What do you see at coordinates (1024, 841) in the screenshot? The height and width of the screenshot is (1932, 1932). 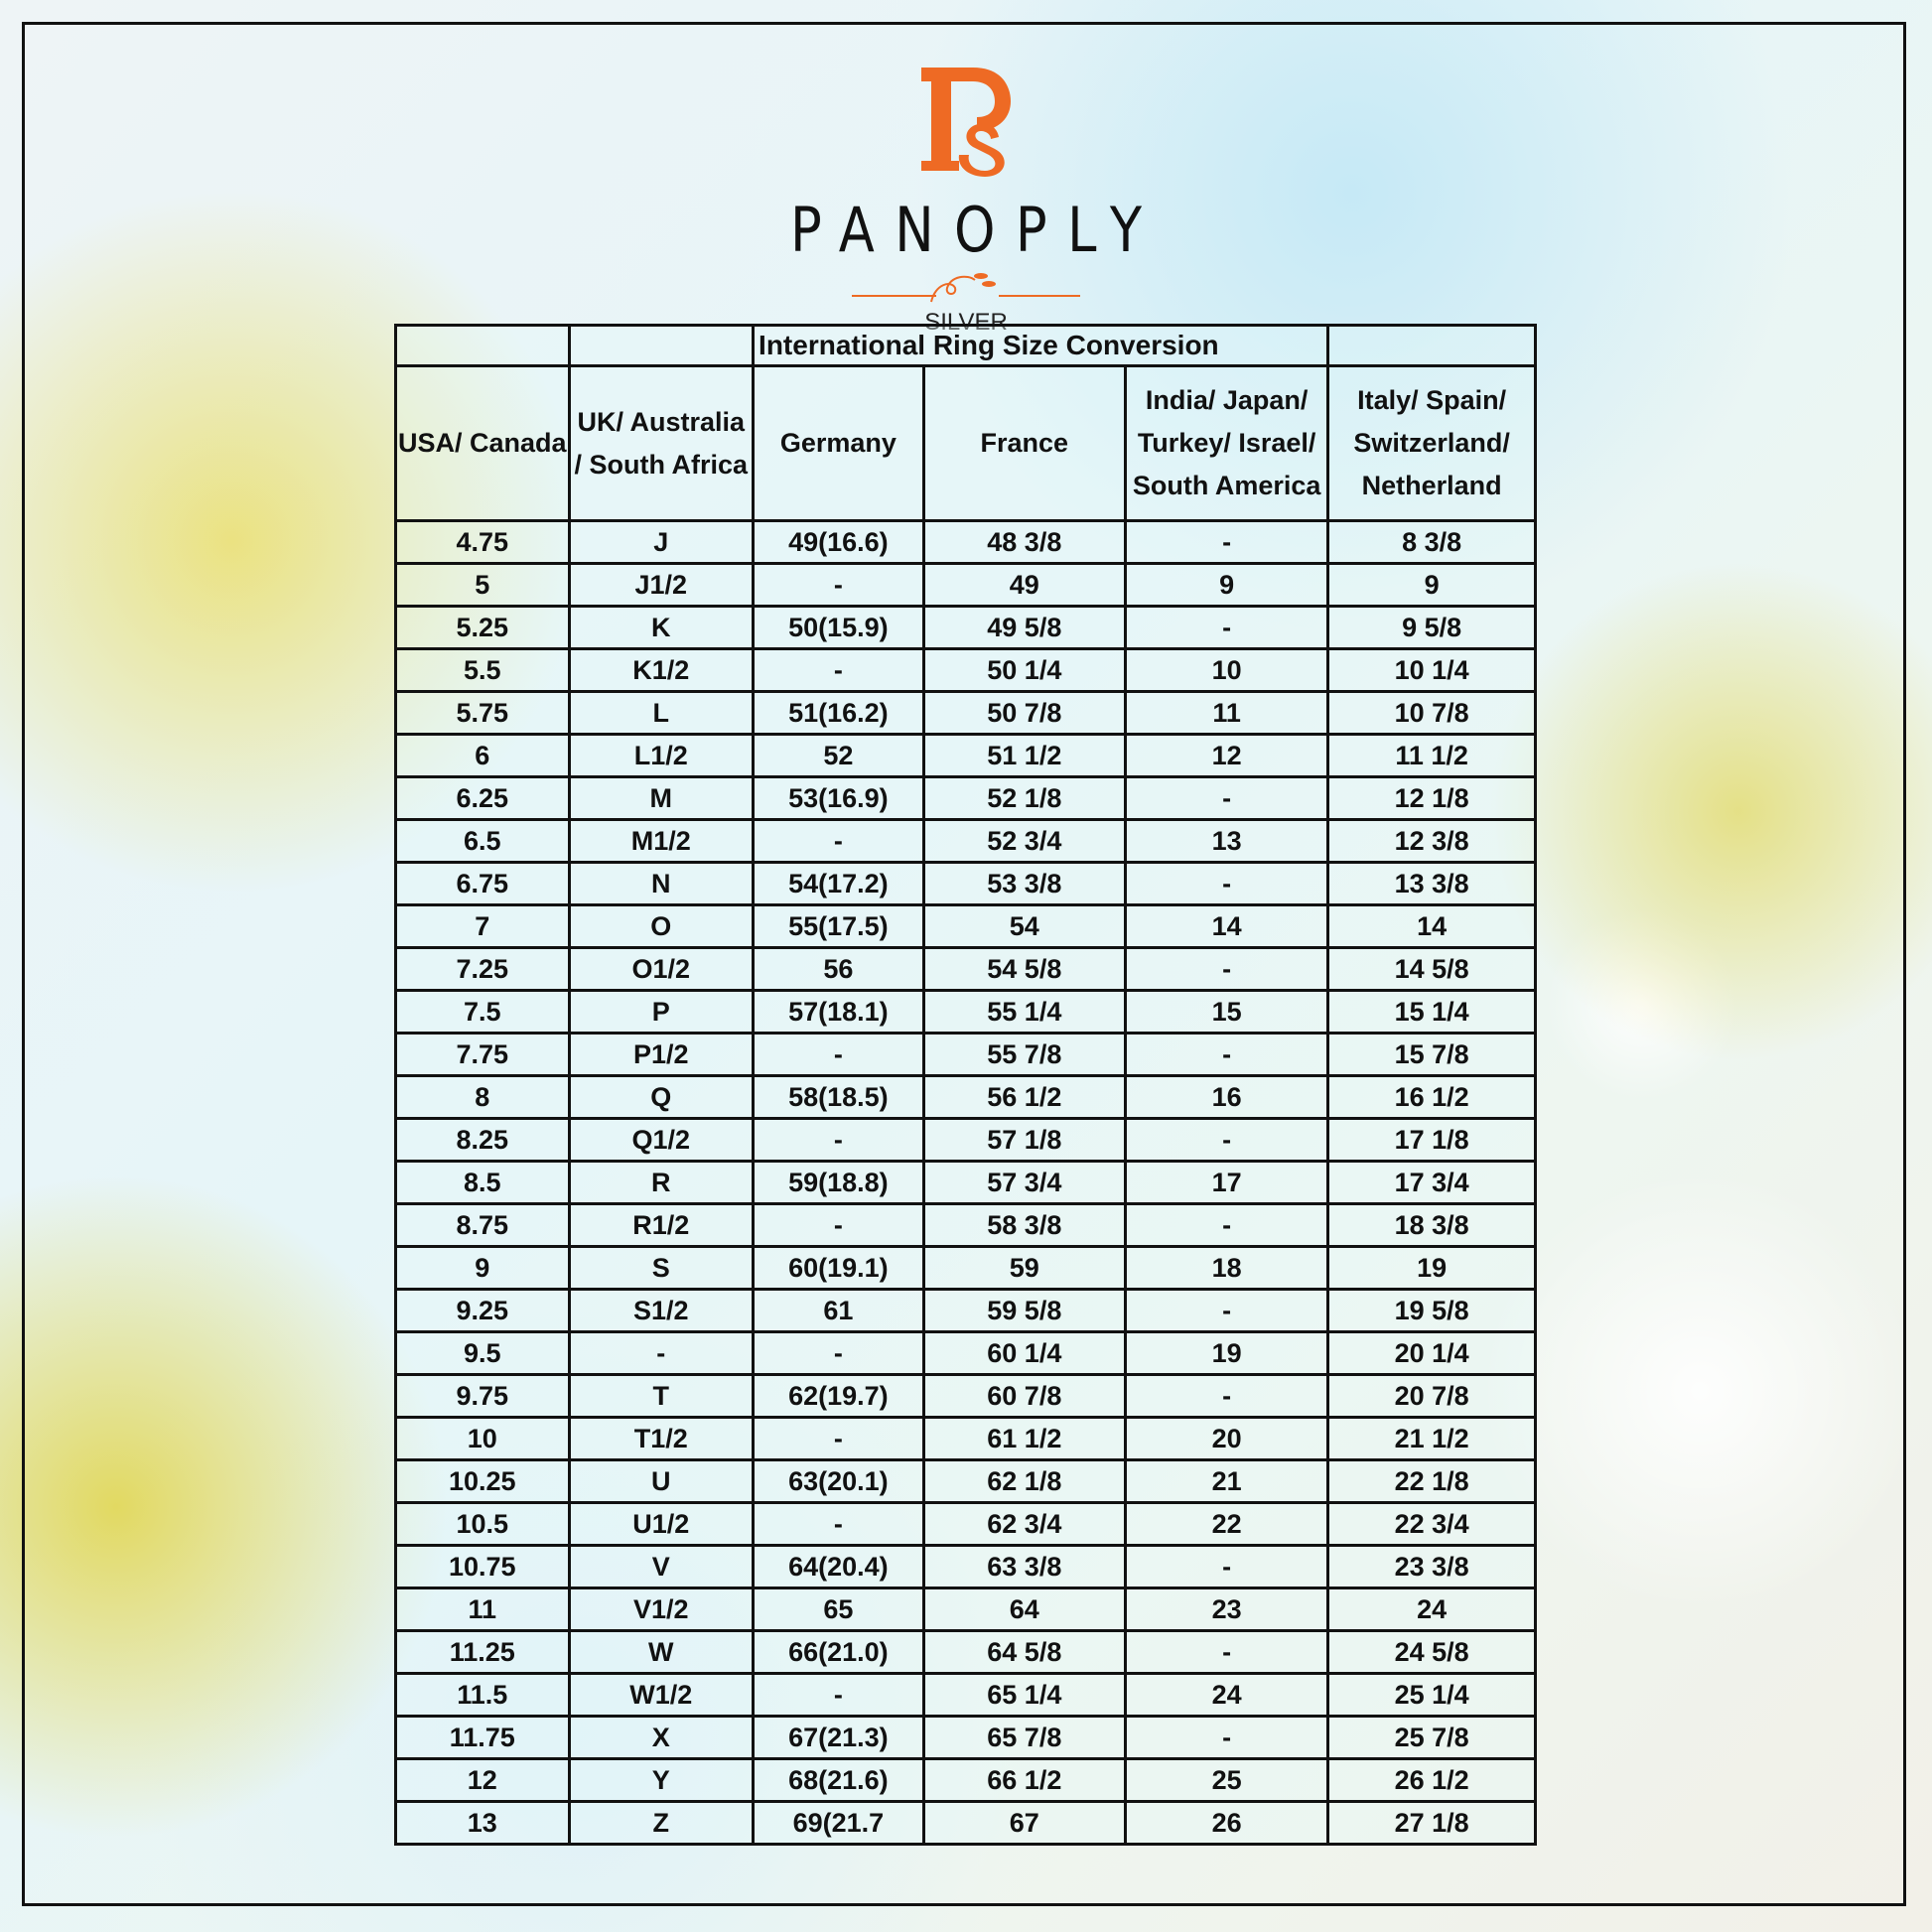 I see `table-cell: 52 3/4` at bounding box center [1024, 841].